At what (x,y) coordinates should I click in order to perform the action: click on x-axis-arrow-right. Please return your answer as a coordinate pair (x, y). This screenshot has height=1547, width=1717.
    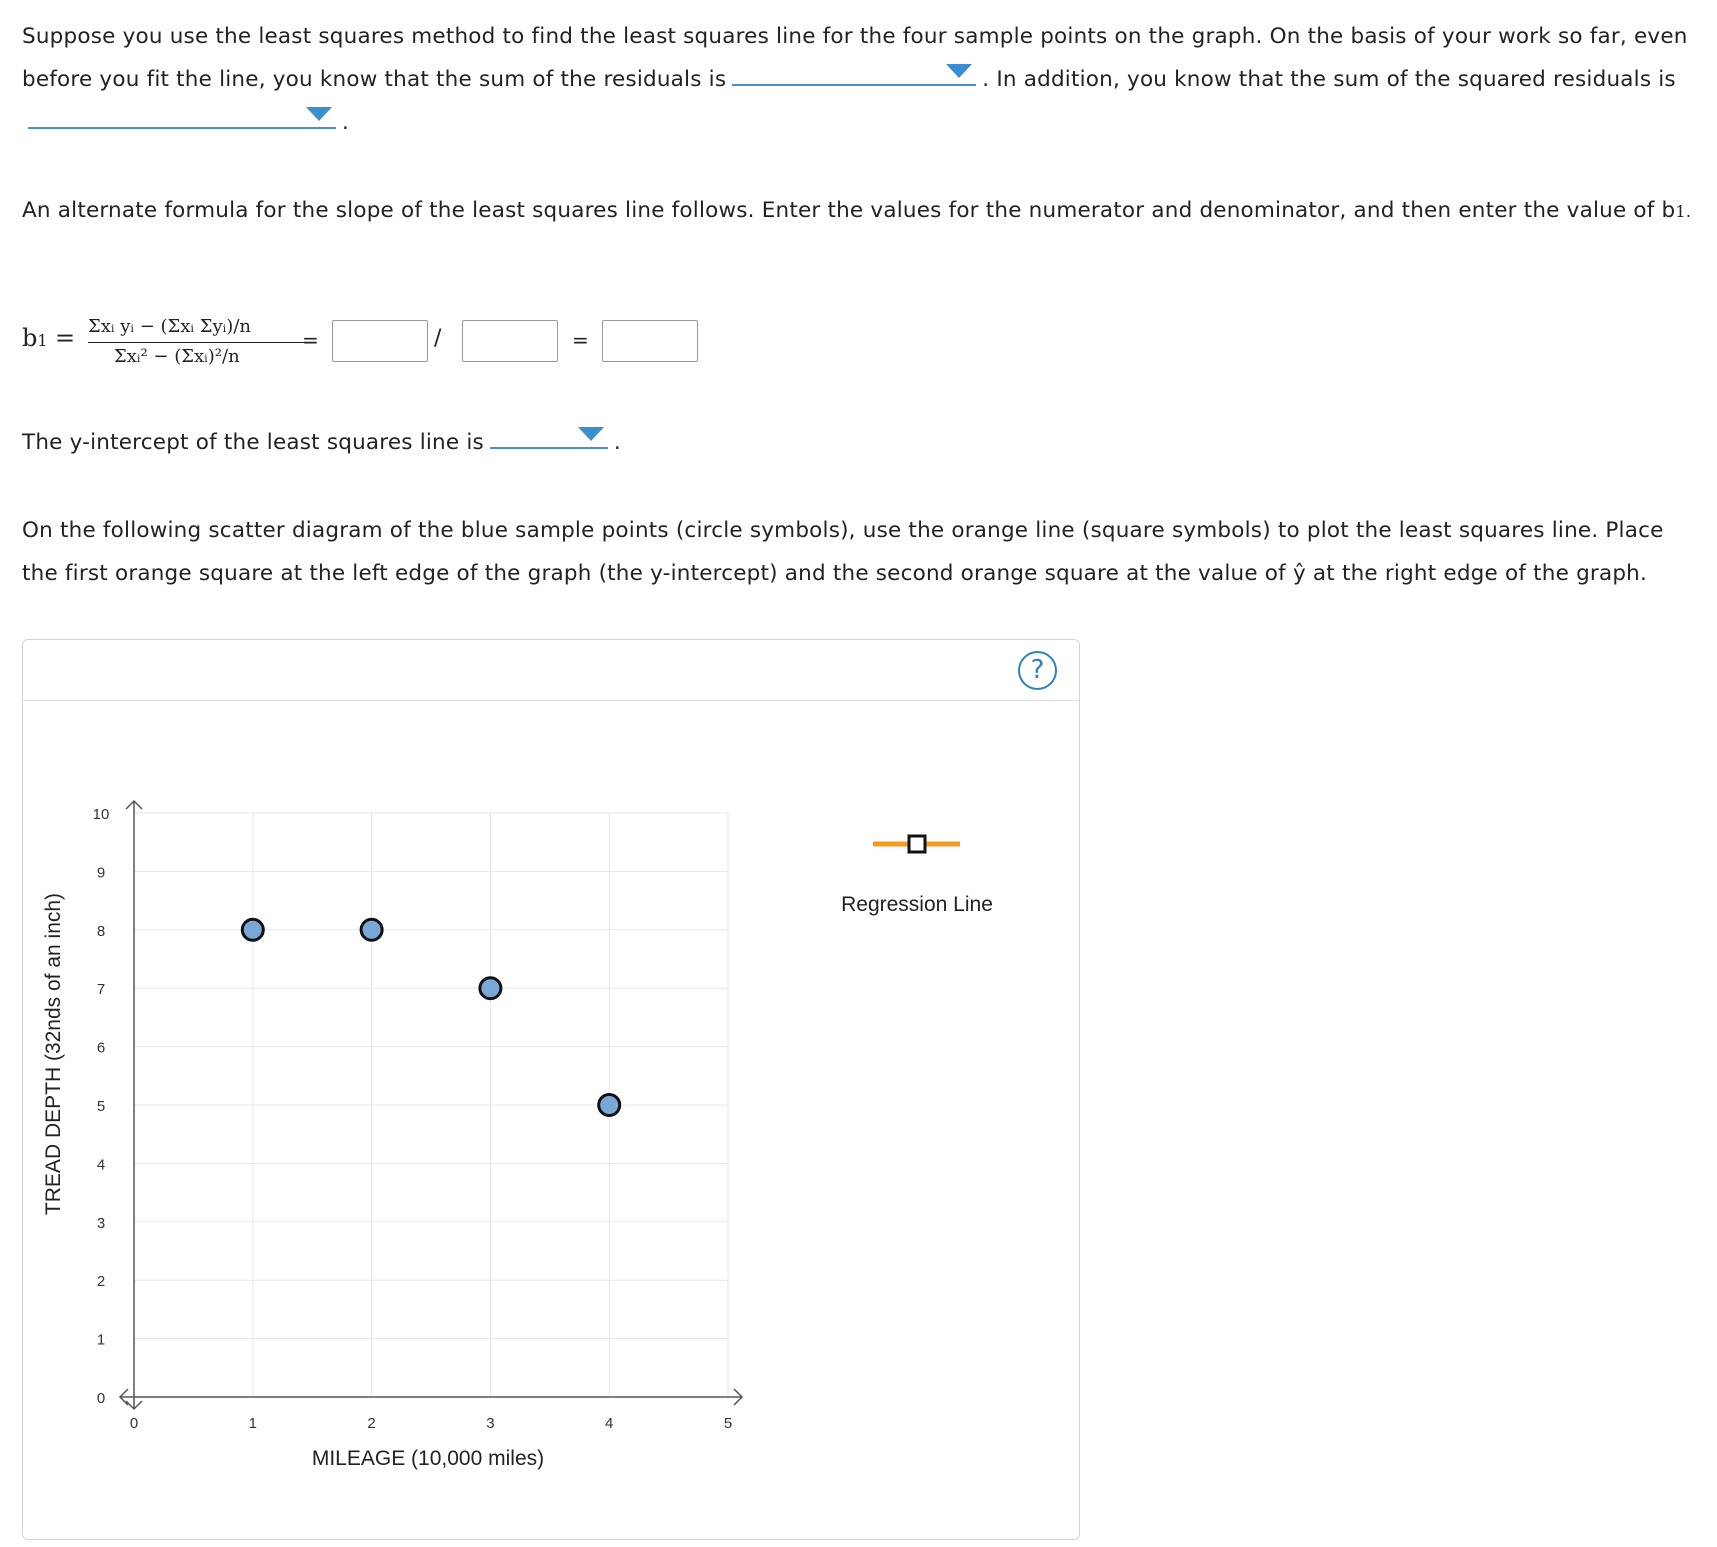
    Looking at the image, I should click on (738, 1397).